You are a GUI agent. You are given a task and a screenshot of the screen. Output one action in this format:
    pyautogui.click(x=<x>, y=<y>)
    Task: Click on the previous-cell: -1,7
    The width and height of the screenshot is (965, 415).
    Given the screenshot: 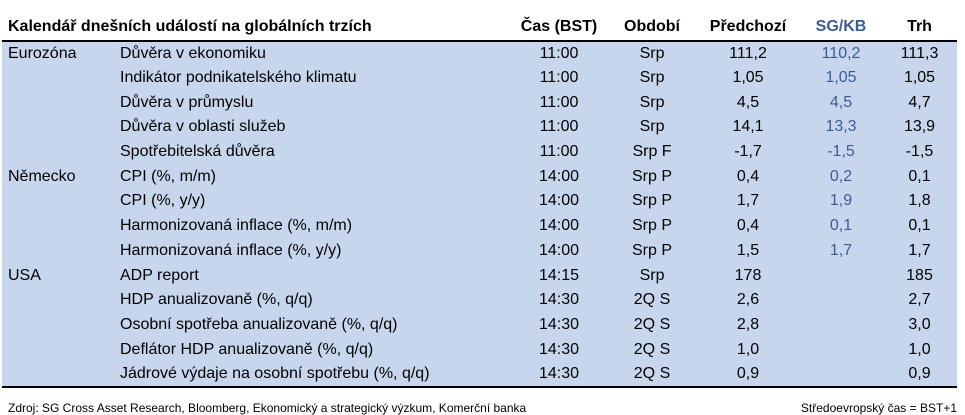 What is the action you would take?
    pyautogui.click(x=748, y=152)
    